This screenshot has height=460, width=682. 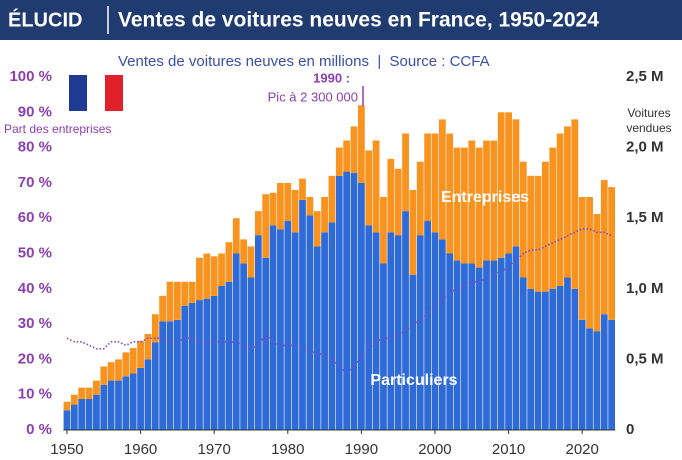 What do you see at coordinates (213, 449) in the screenshot?
I see `x-tick-label: 1970` at bounding box center [213, 449].